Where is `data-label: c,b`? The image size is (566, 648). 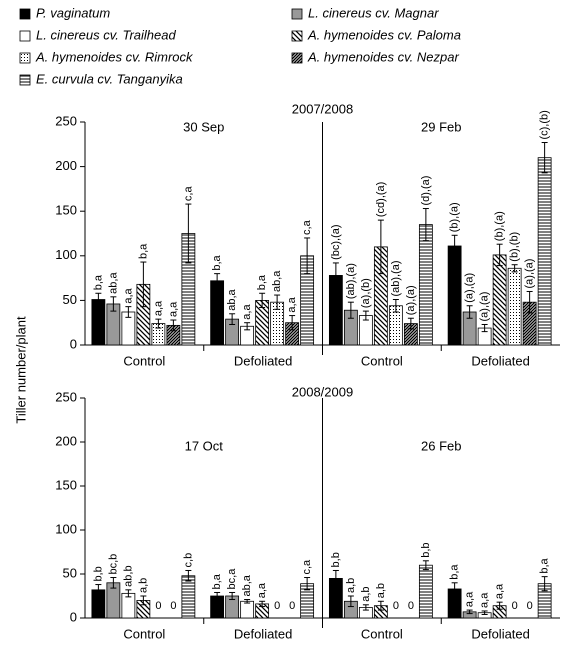 data-label: c,b is located at coordinates (188, 560).